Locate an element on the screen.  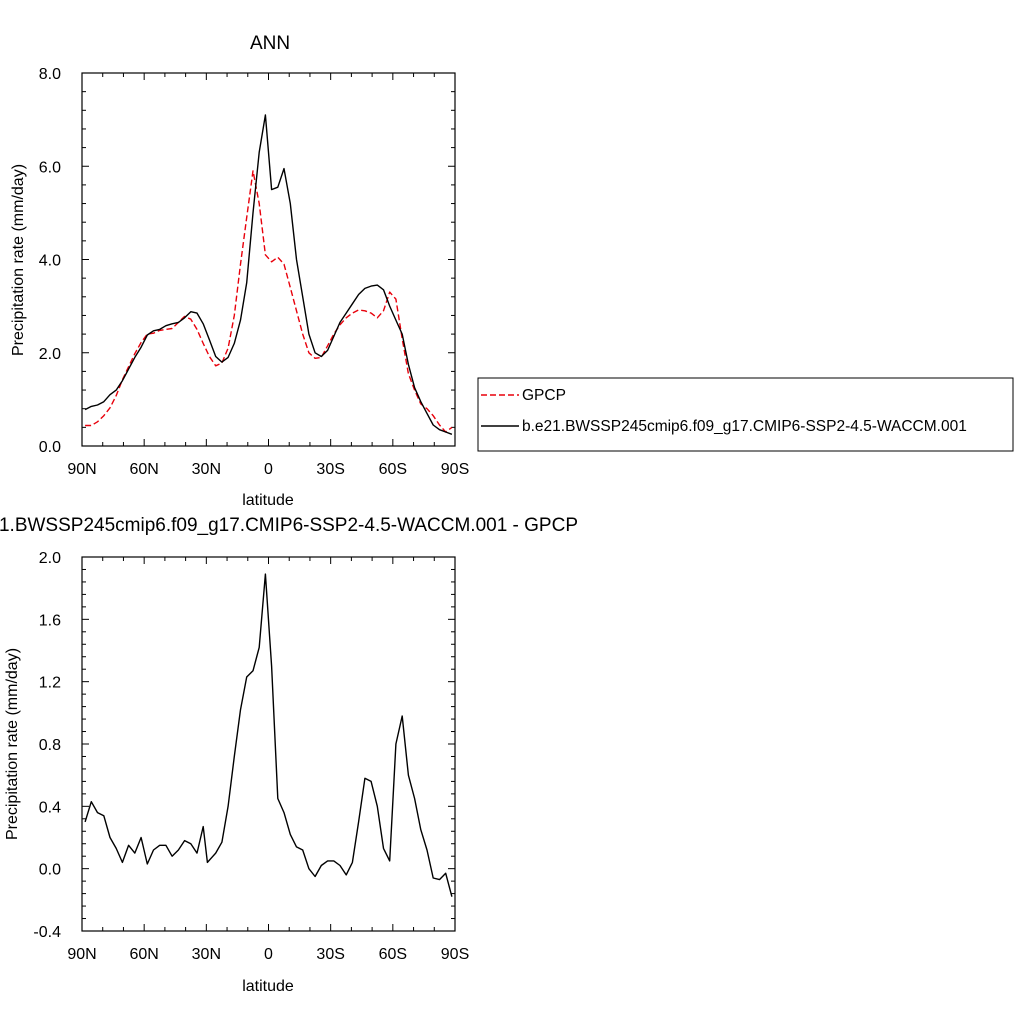
bottom-y-tick-label: -0.4 is located at coordinates (47, 932).